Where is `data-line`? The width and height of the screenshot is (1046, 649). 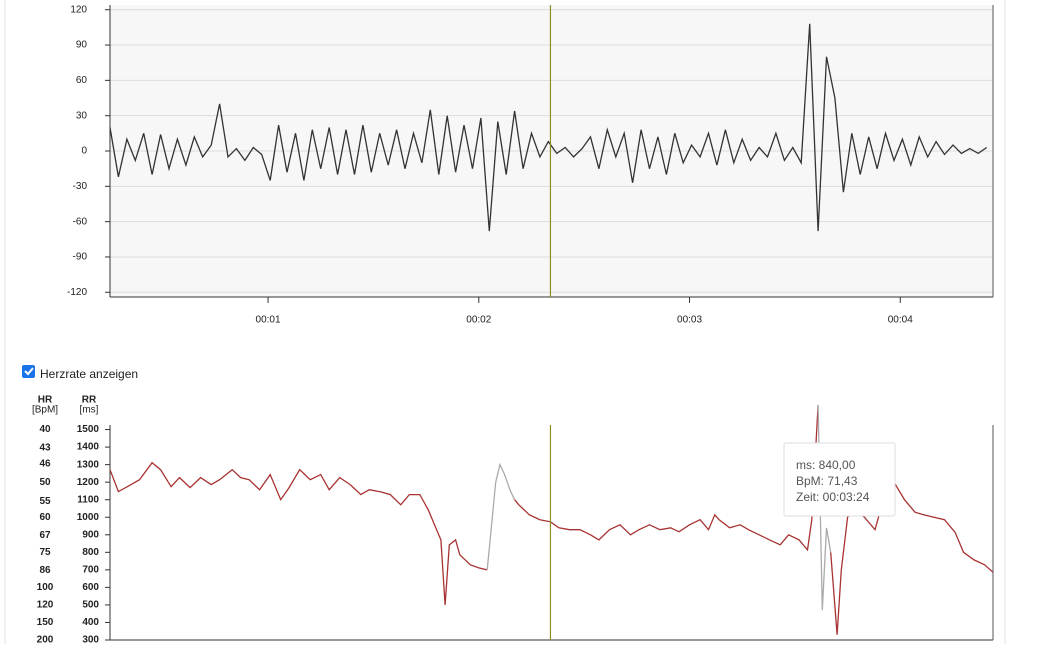
data-line is located at coordinates (659, 507).